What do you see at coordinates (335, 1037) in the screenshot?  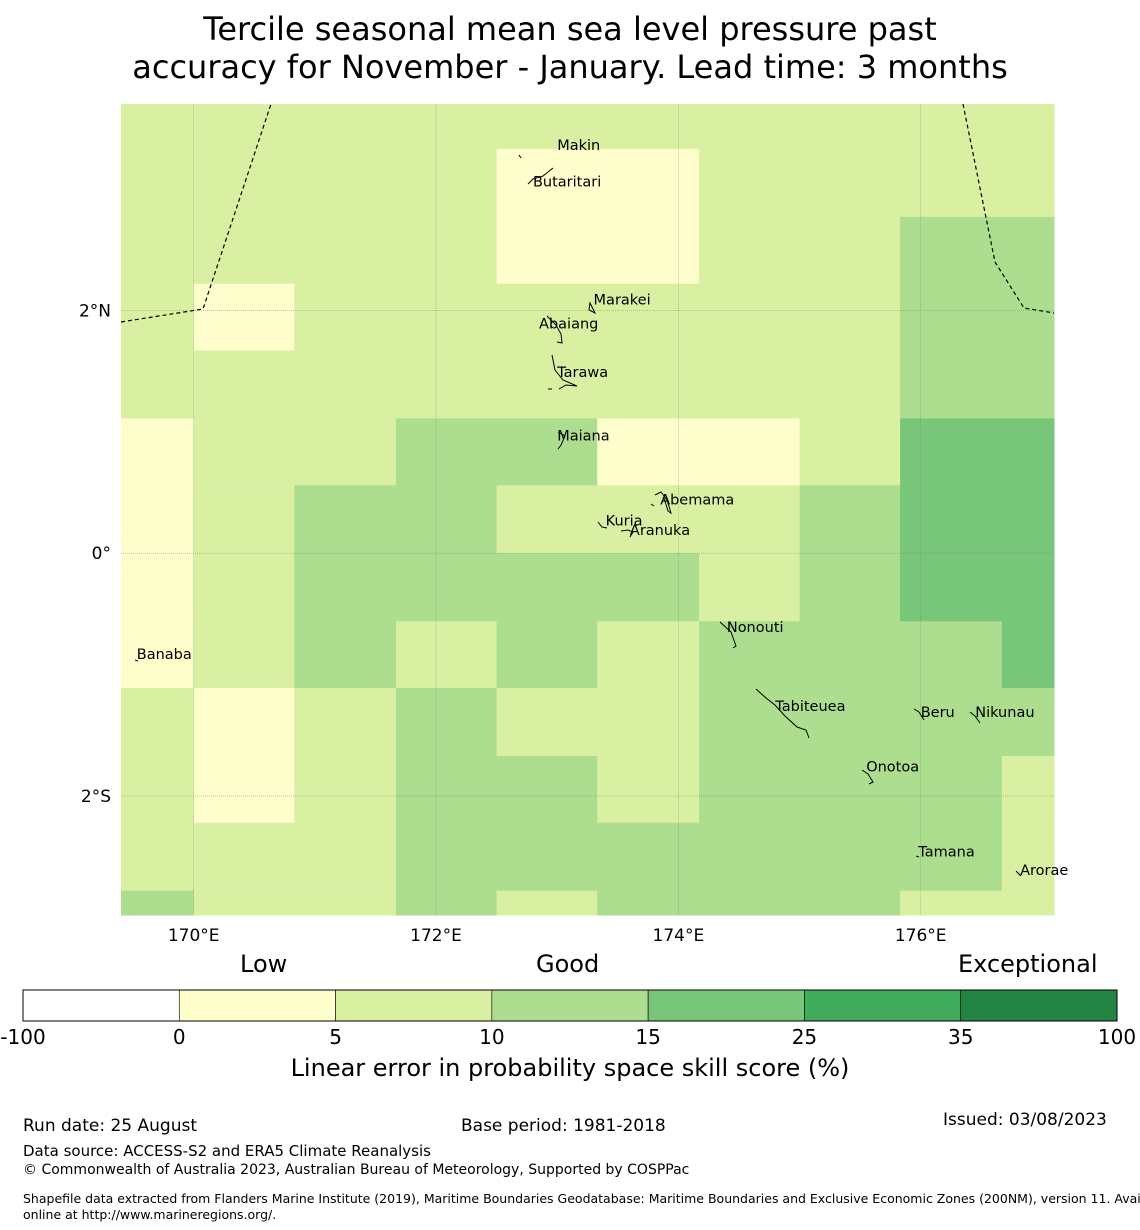 I see `colorbar-tick-label: 5` at bounding box center [335, 1037].